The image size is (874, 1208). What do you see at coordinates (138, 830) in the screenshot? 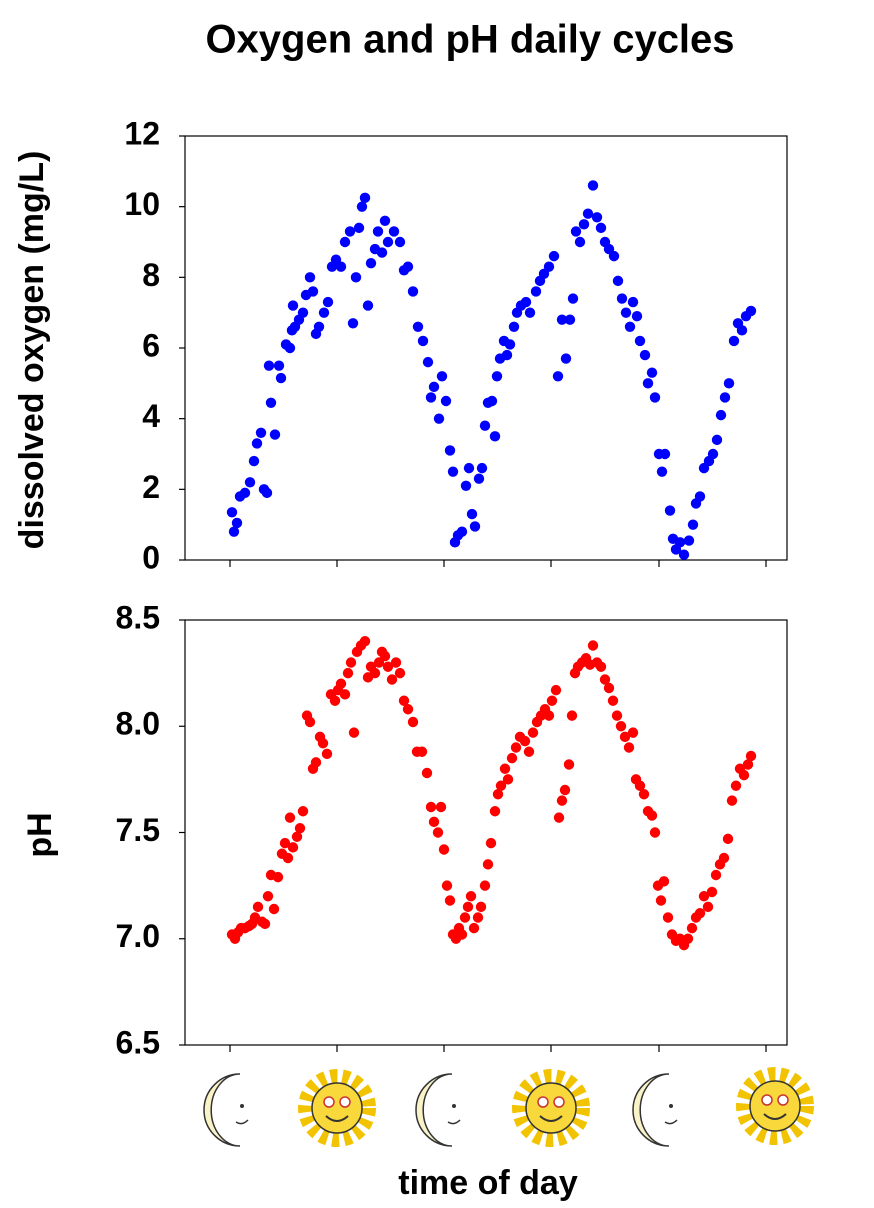
I see `y-tick-label: 7.5` at bounding box center [138, 830].